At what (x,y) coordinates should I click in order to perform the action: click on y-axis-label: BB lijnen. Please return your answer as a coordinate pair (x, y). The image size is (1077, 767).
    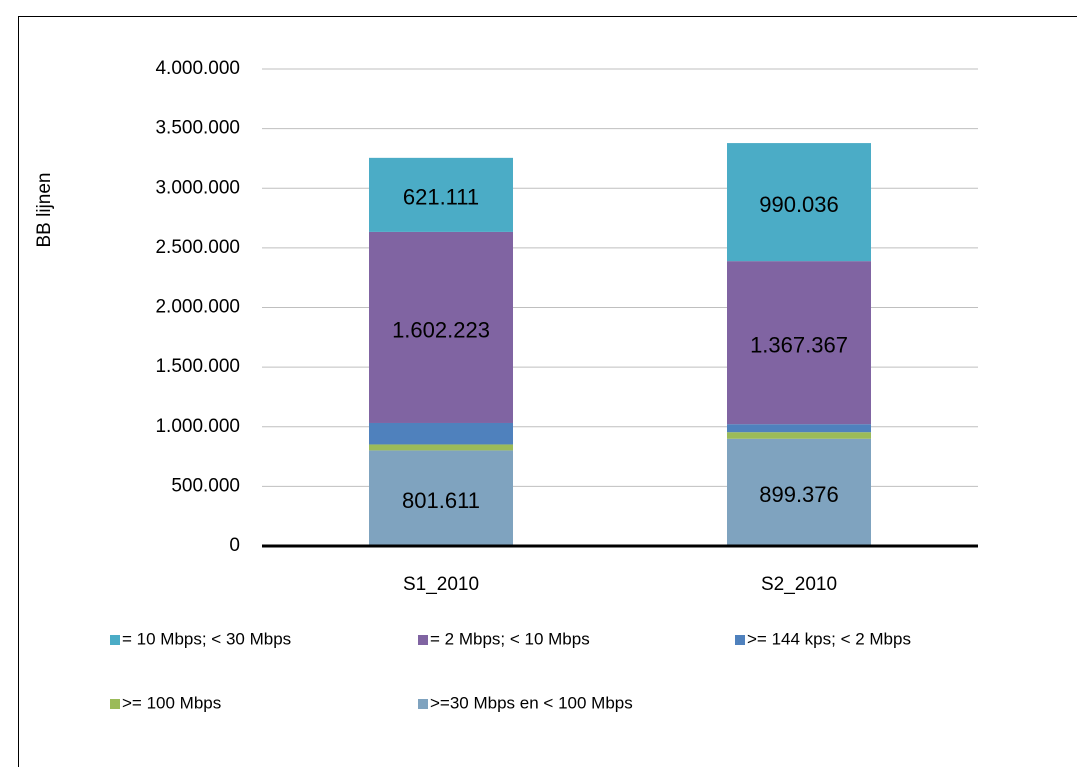
    Looking at the image, I should click on (44, 210).